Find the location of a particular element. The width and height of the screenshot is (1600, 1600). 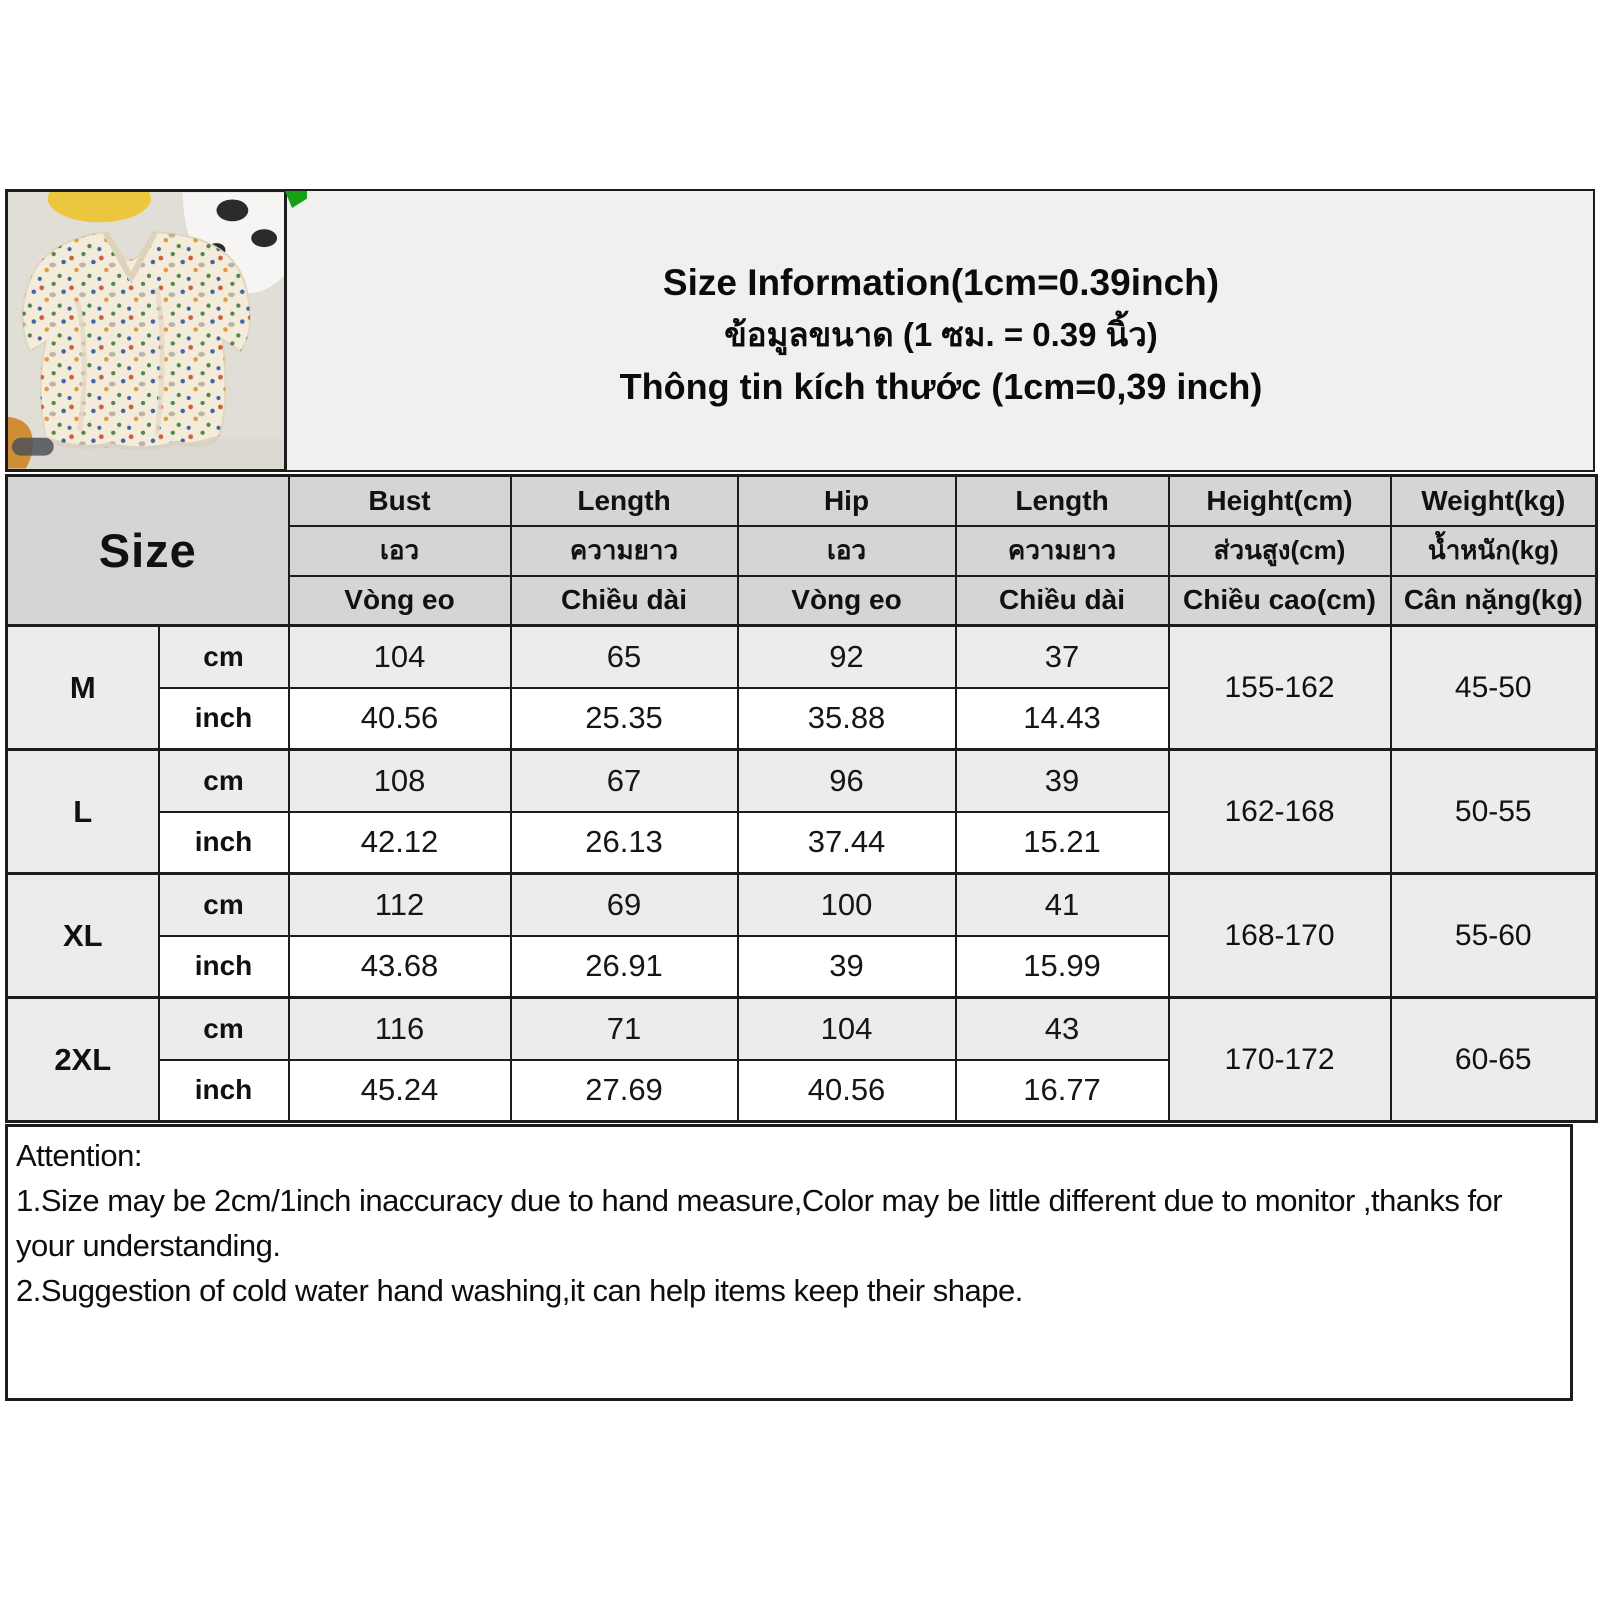

size-label-xl: XL is located at coordinates (82, 935).